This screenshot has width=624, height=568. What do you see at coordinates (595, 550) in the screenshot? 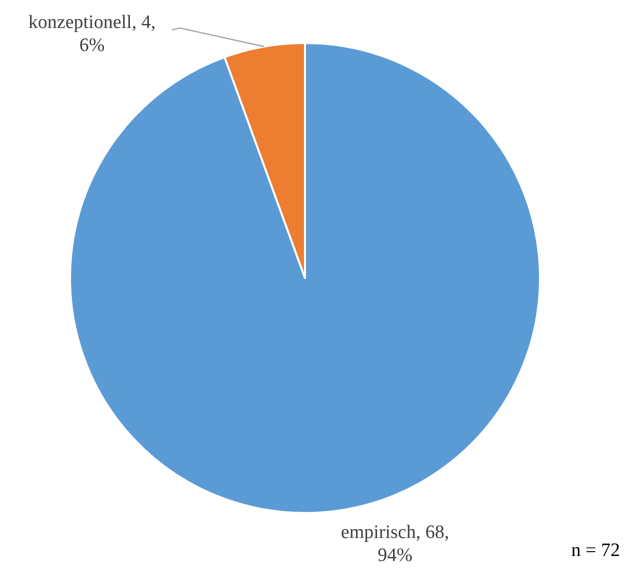
I see `text: n = 72` at bounding box center [595, 550].